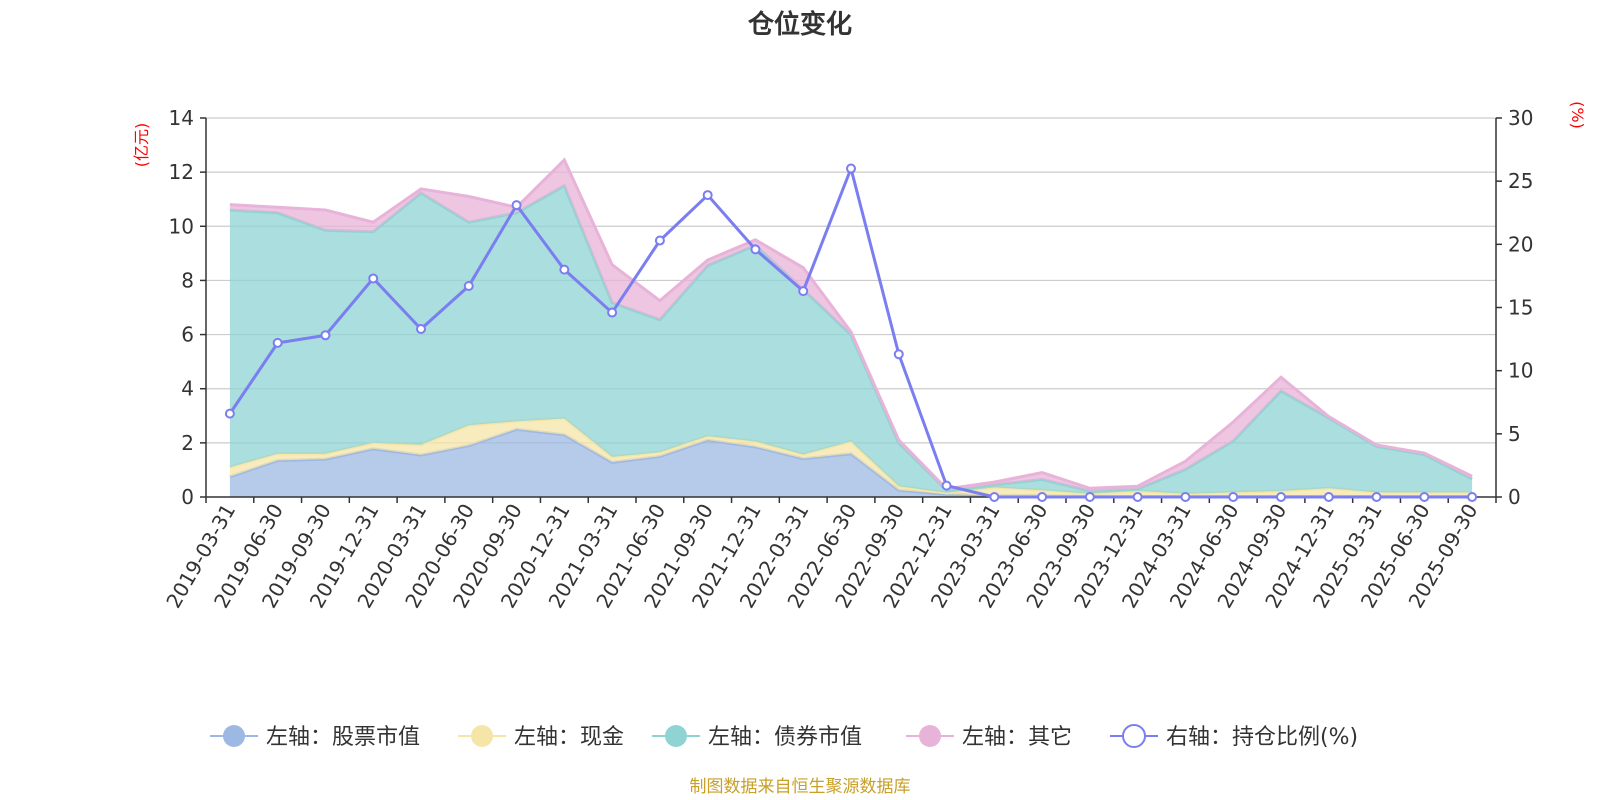 The height and width of the screenshot is (800, 1600). Describe the element at coordinates (851, 463) in the screenshot. I see `area-左轴：股票市值` at that location.